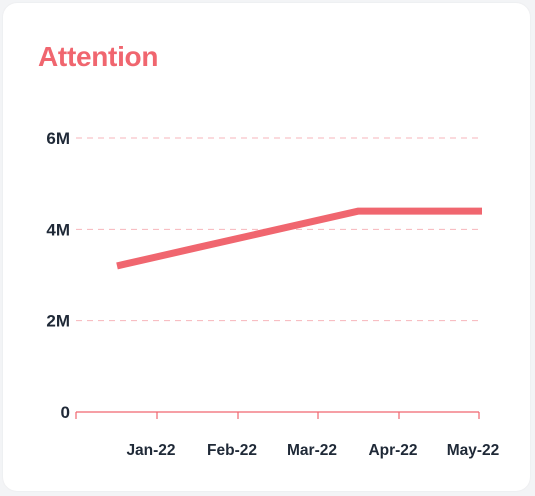 This screenshot has height=496, width=535. What do you see at coordinates (232, 450) in the screenshot?
I see `x-tick-label: Feb-22` at bounding box center [232, 450].